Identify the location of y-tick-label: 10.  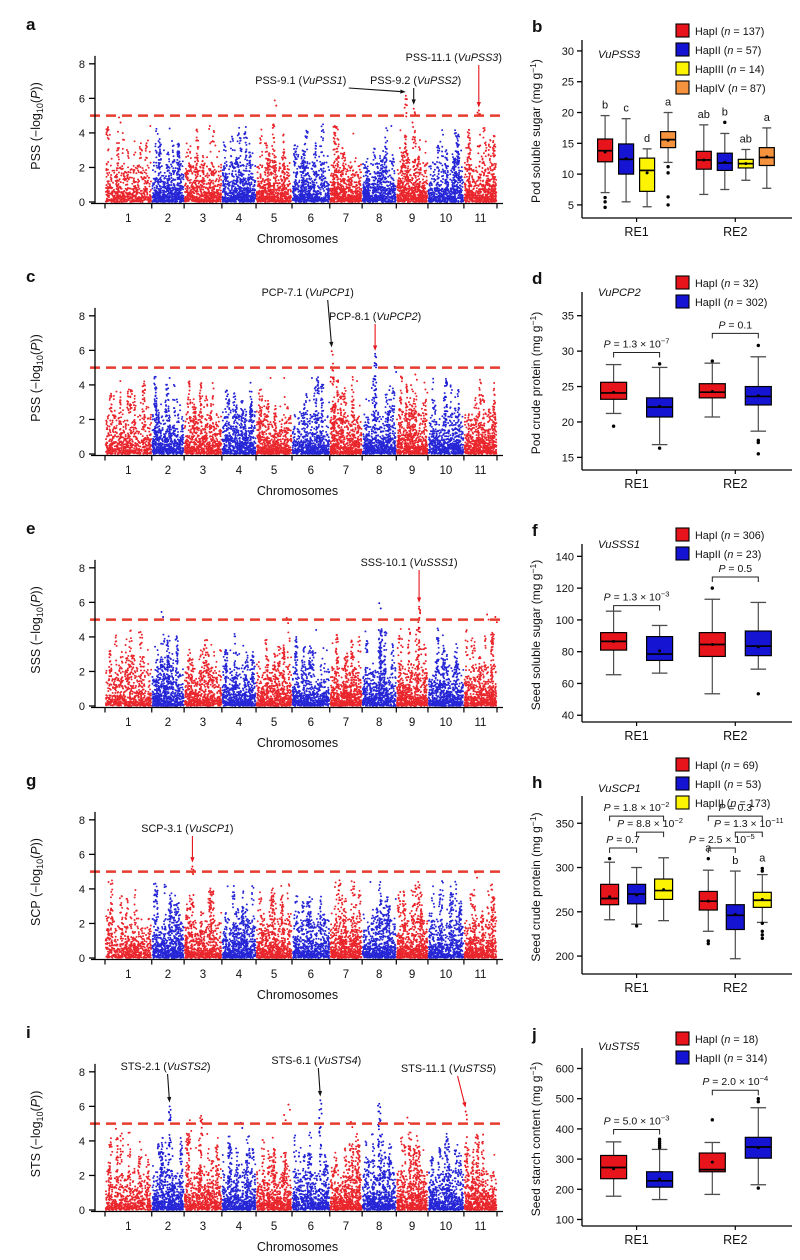
(568, 175).